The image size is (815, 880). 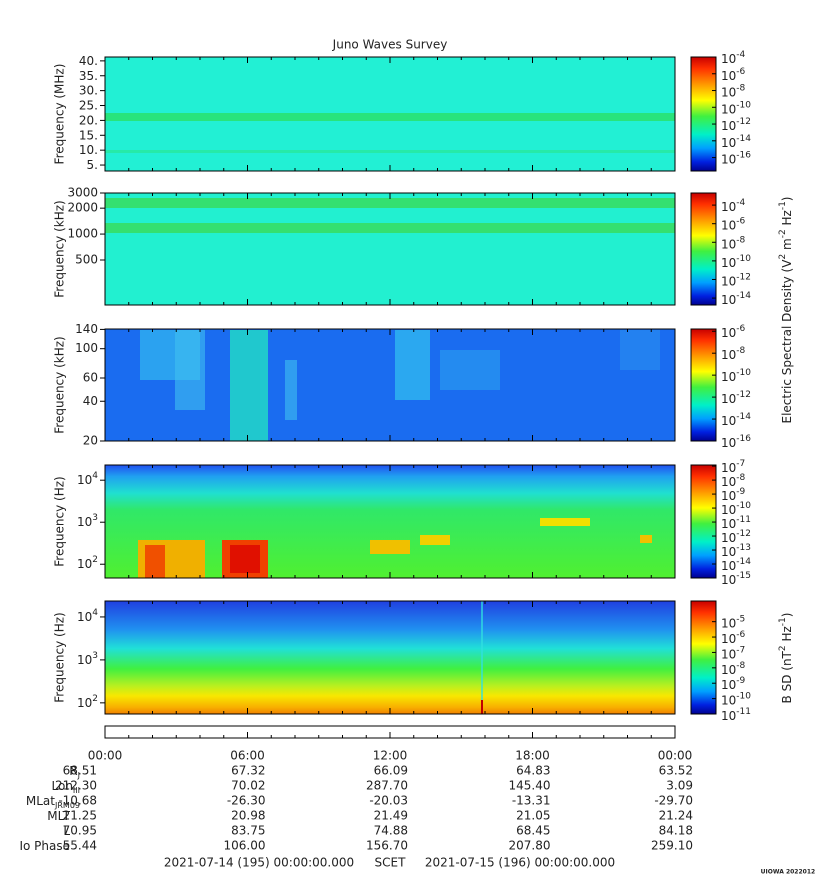 What do you see at coordinates (676, 831) in the screenshot?
I see `ephemeris-value: 84.18` at bounding box center [676, 831].